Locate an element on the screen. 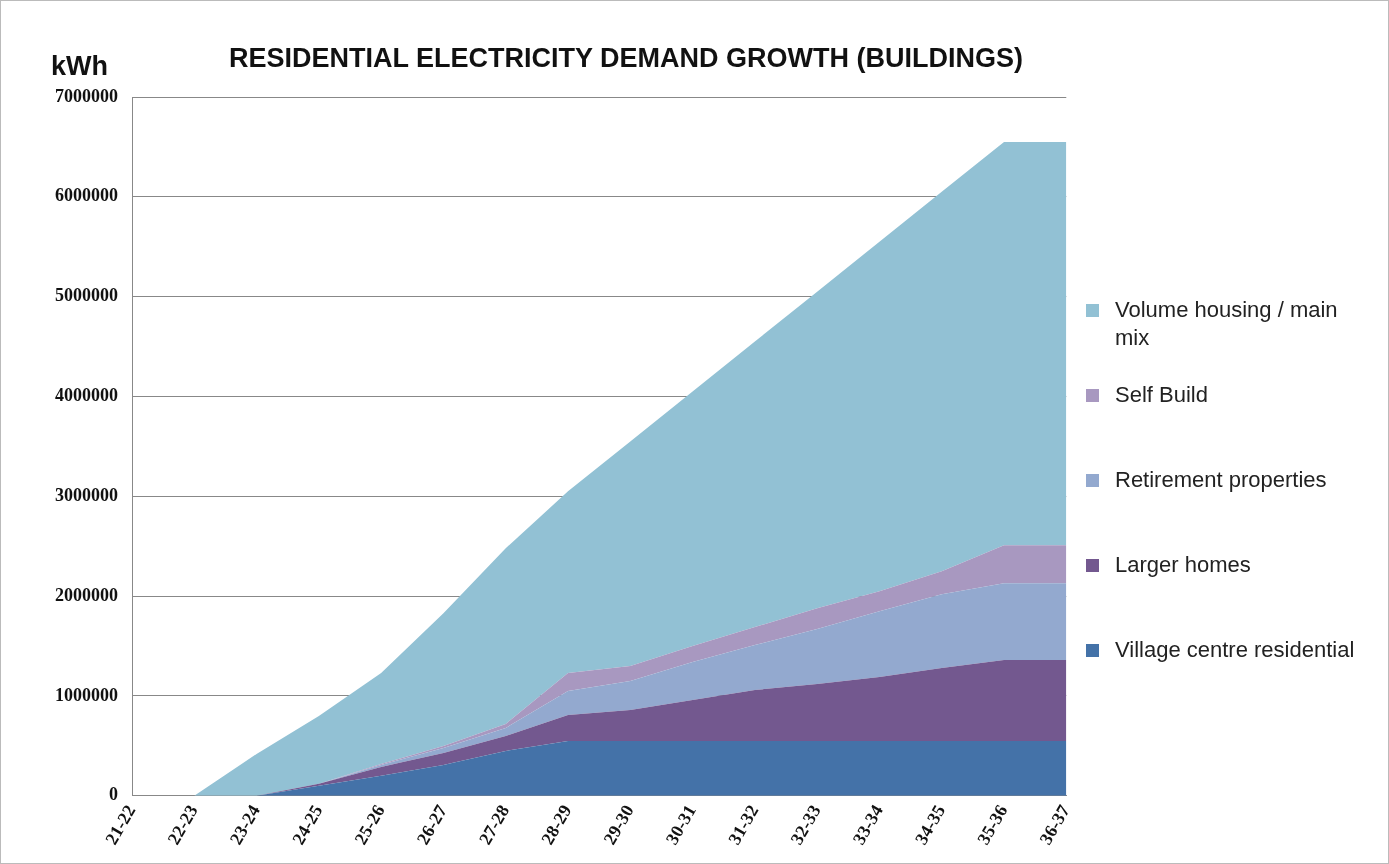 The height and width of the screenshot is (864, 1389). y-tick-label: 1000000 is located at coordinates (86, 694).